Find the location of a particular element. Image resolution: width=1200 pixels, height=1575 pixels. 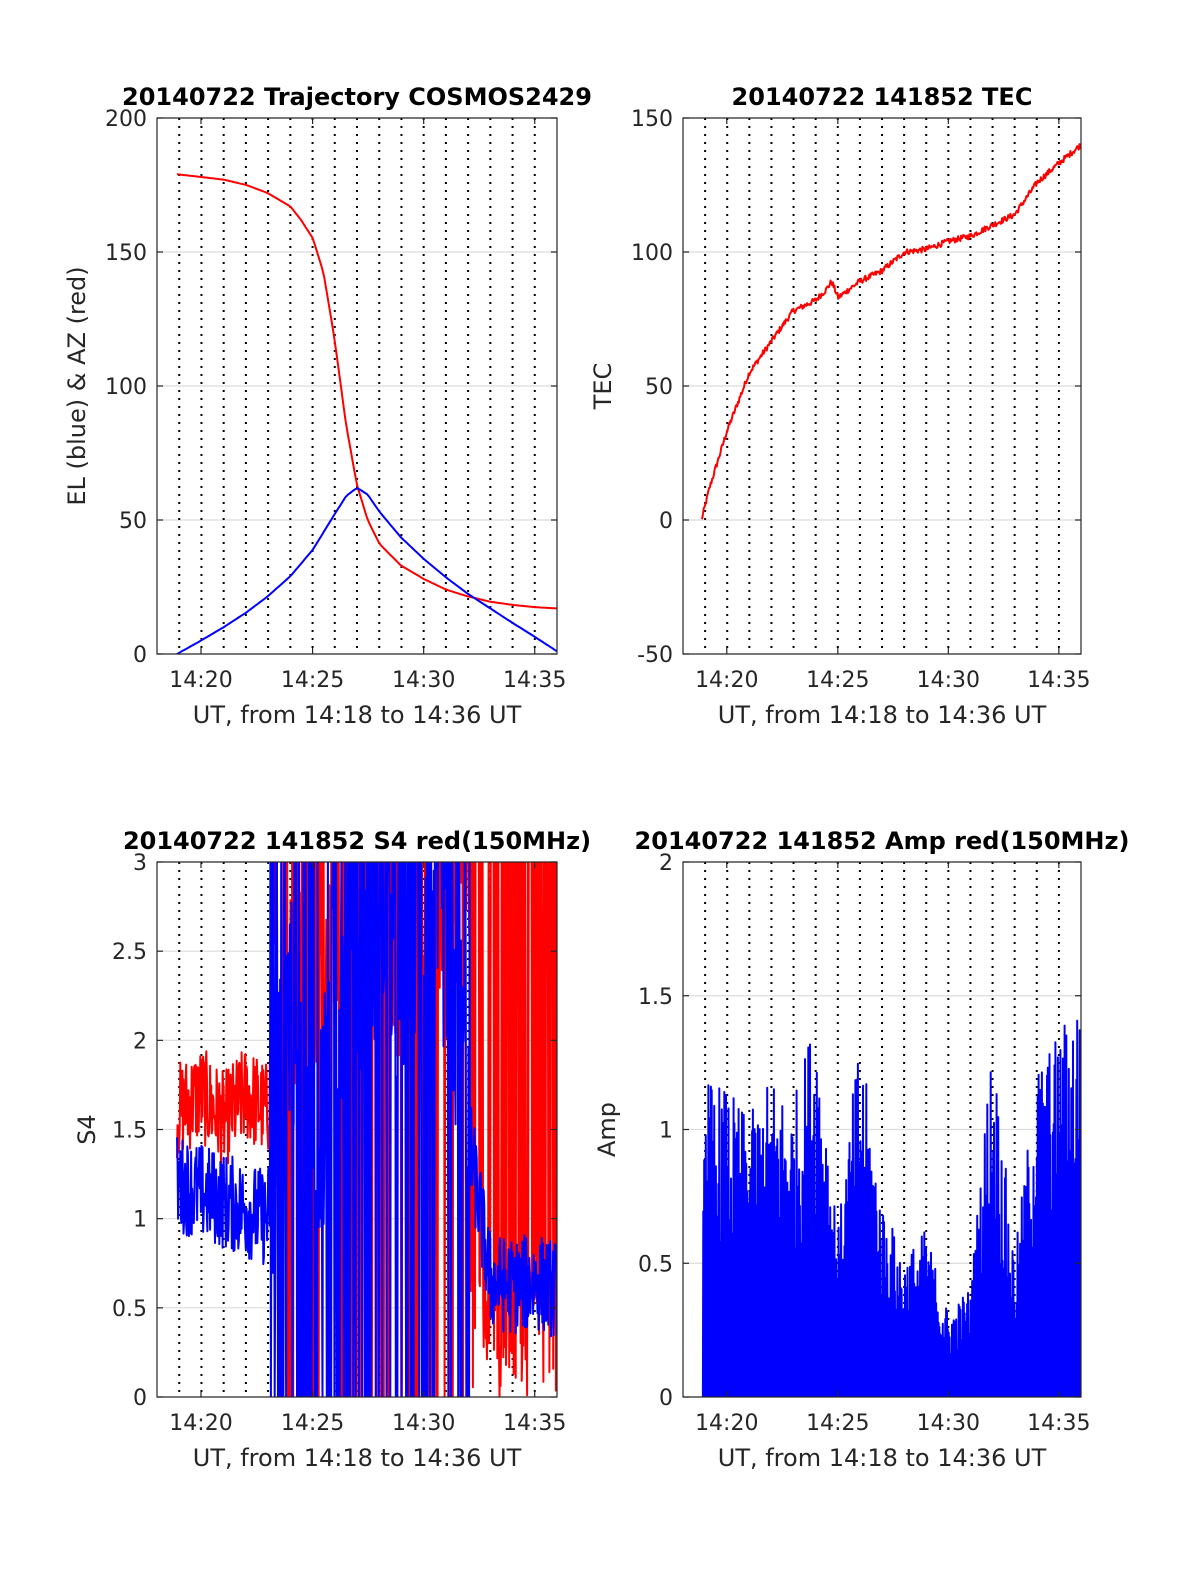

chart-title: 20140722 141852 Amp red(150MHz) is located at coordinates (882, 841).